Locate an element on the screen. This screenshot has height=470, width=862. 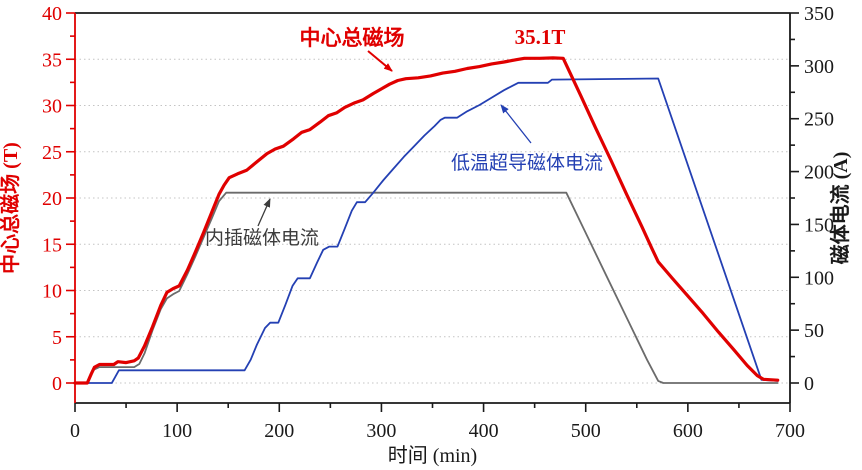
x-axis: 0 100 200 300 400 500 600 700 时间 (min) is located at coordinates (437, 435).